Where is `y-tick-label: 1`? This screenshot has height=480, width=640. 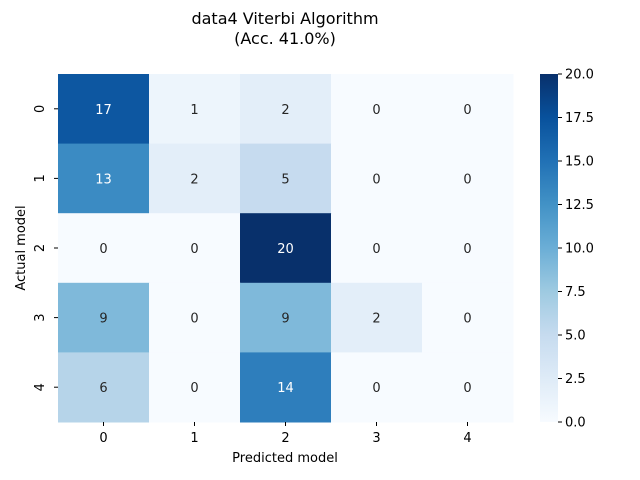 y-tick-label: 1 is located at coordinates (40, 178).